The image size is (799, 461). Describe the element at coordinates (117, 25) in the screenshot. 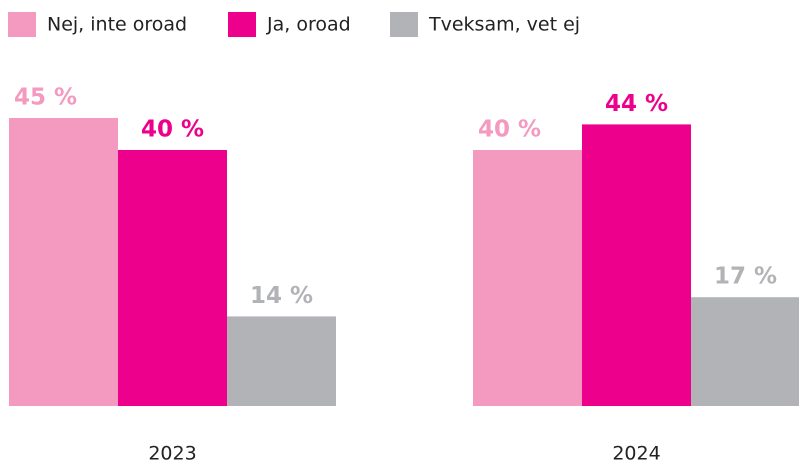

I see `legend-label: Nej, inte oroad` at that location.